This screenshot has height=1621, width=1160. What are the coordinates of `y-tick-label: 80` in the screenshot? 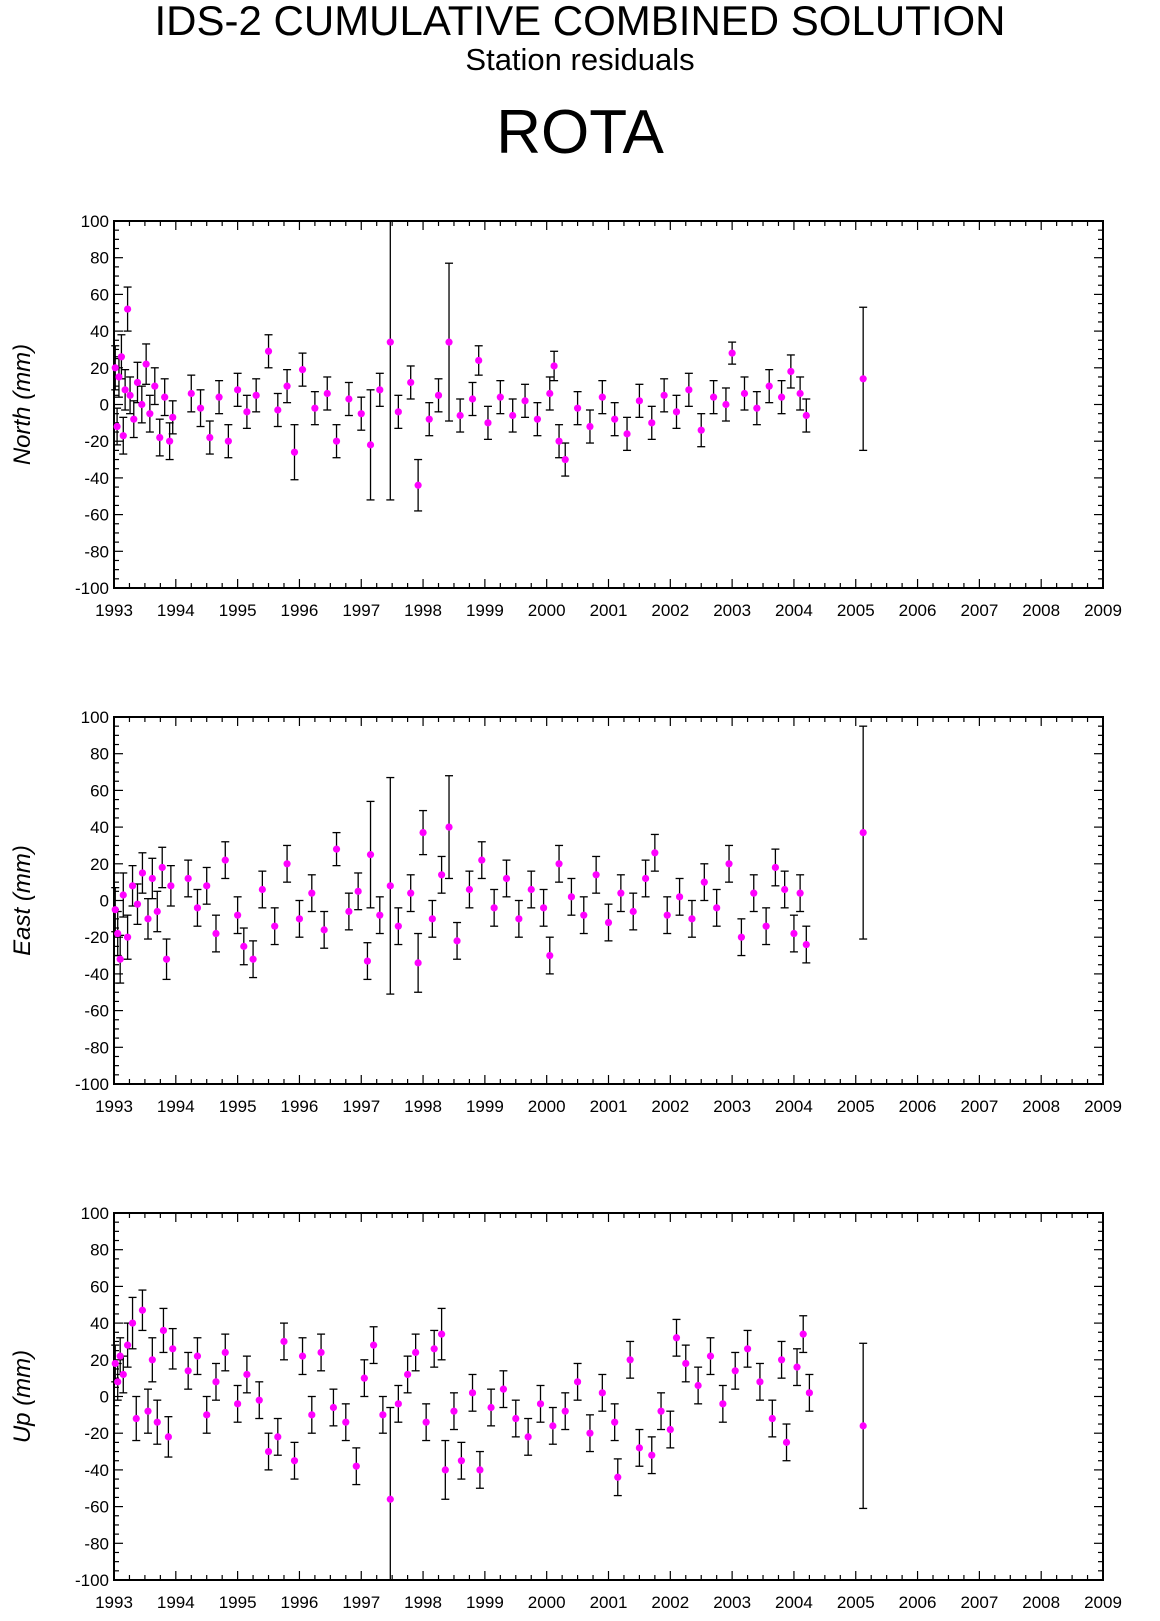 It's located at (99, 258).